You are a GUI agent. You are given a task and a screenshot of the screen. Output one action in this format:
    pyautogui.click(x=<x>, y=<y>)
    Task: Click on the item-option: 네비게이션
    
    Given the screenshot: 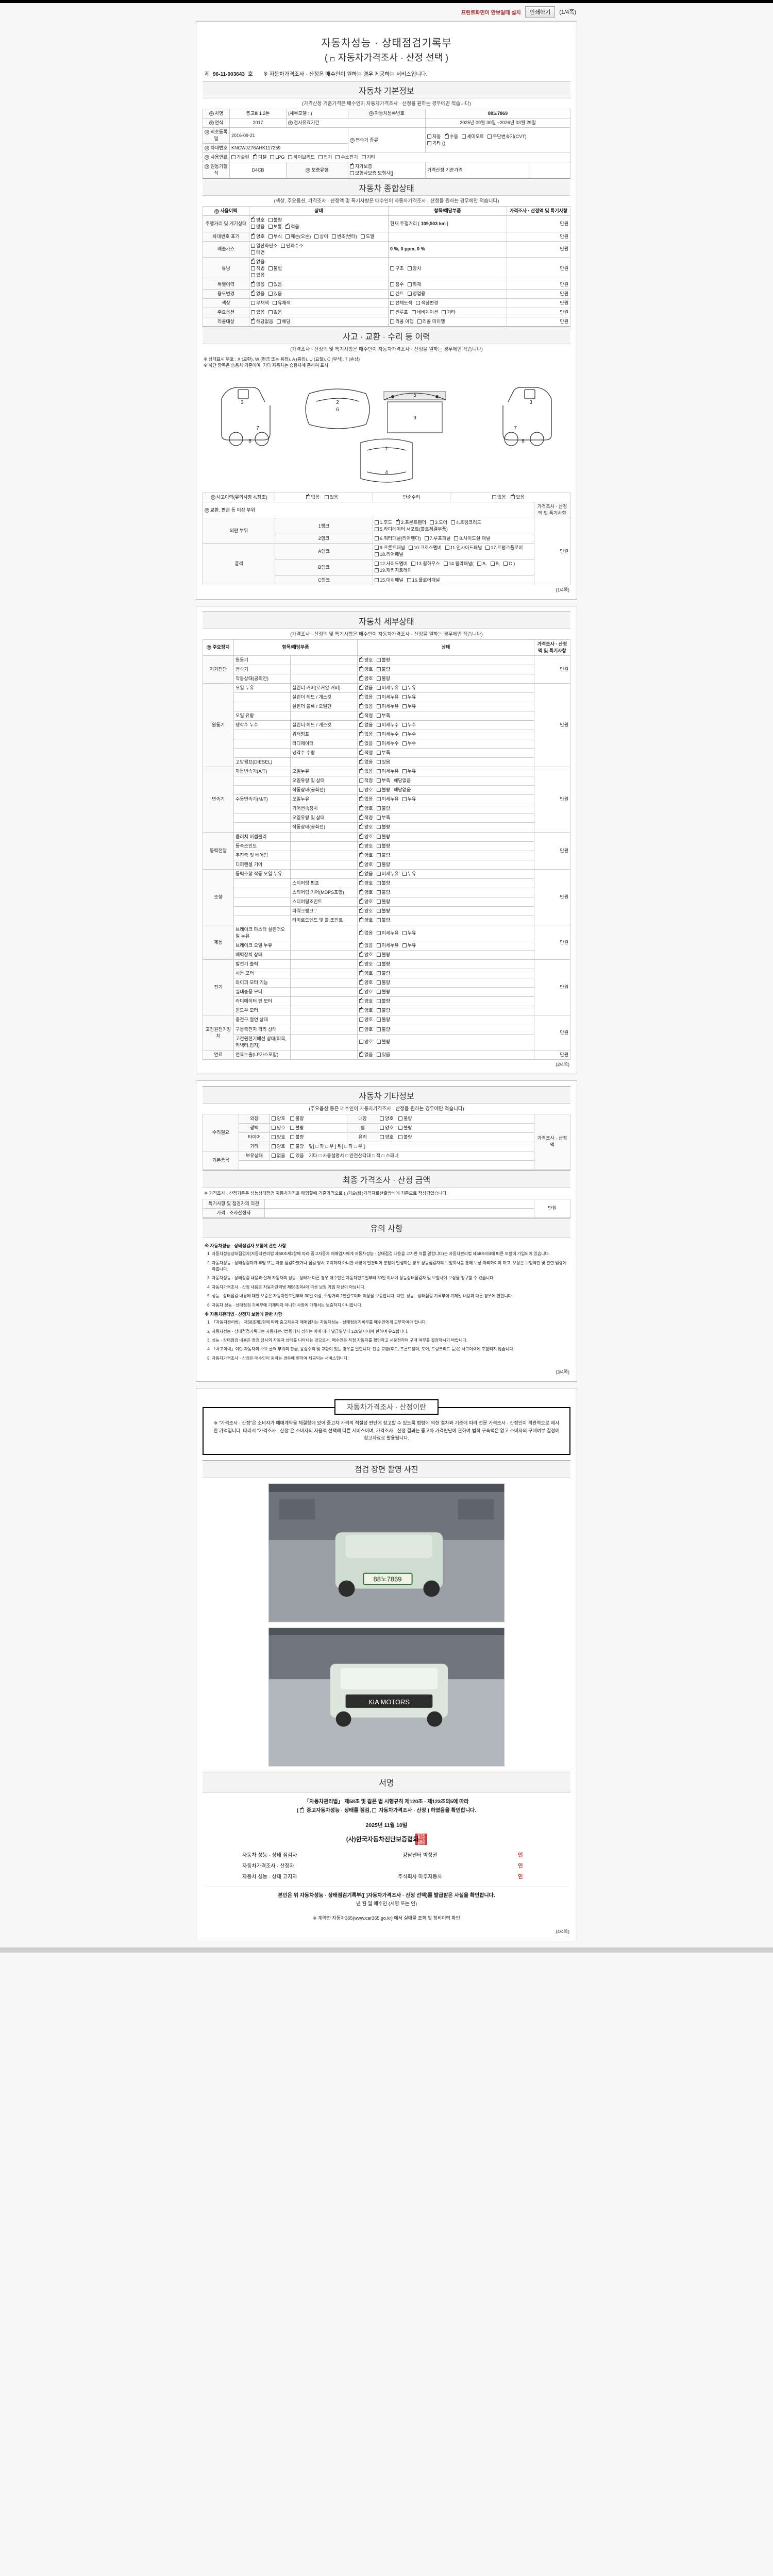 What is the action you would take?
    pyautogui.click(x=424, y=312)
    